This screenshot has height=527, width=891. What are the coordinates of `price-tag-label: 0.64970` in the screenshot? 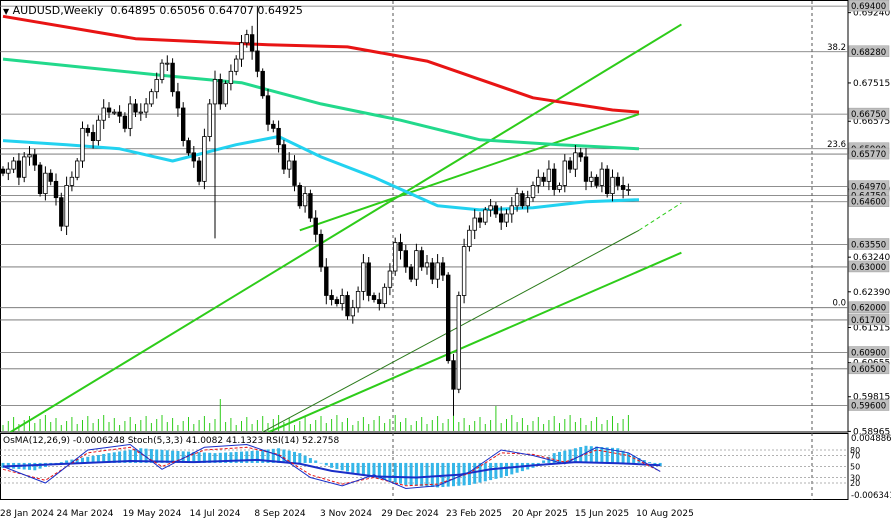 It's located at (868, 188).